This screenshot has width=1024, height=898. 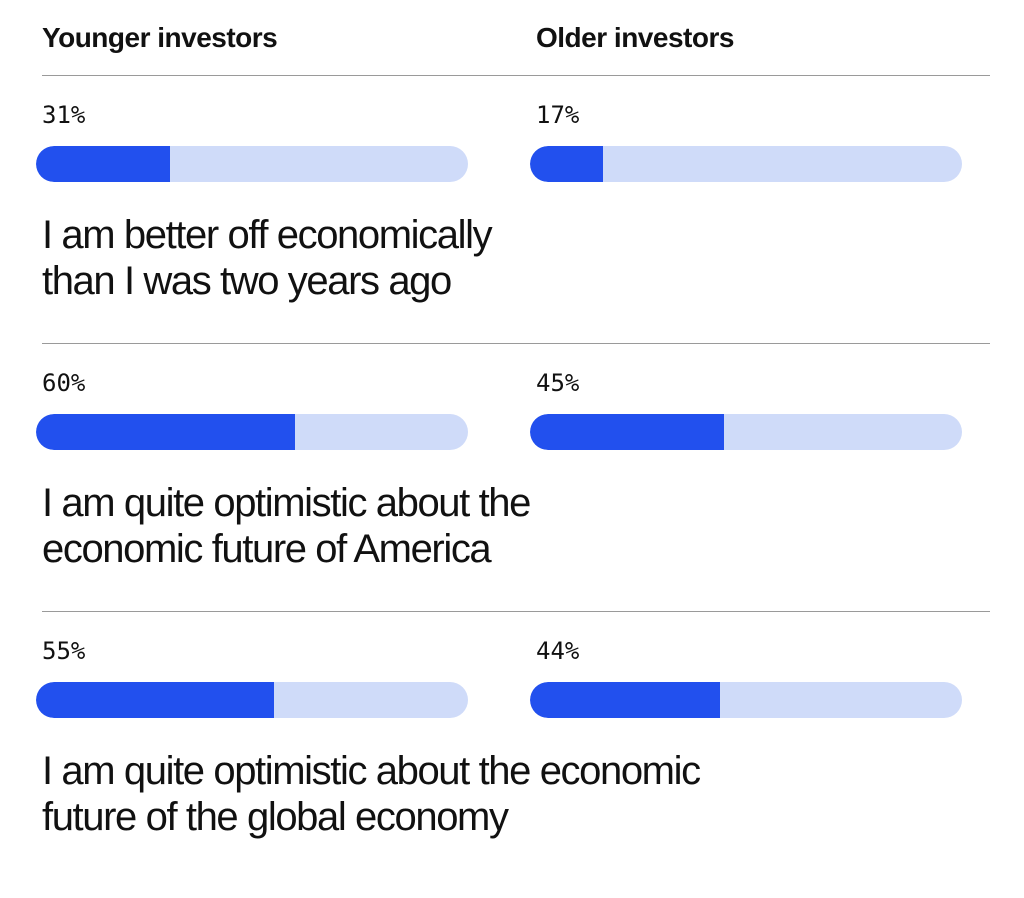 What do you see at coordinates (64, 651) in the screenshot?
I see `younger-percent-label: 55%` at bounding box center [64, 651].